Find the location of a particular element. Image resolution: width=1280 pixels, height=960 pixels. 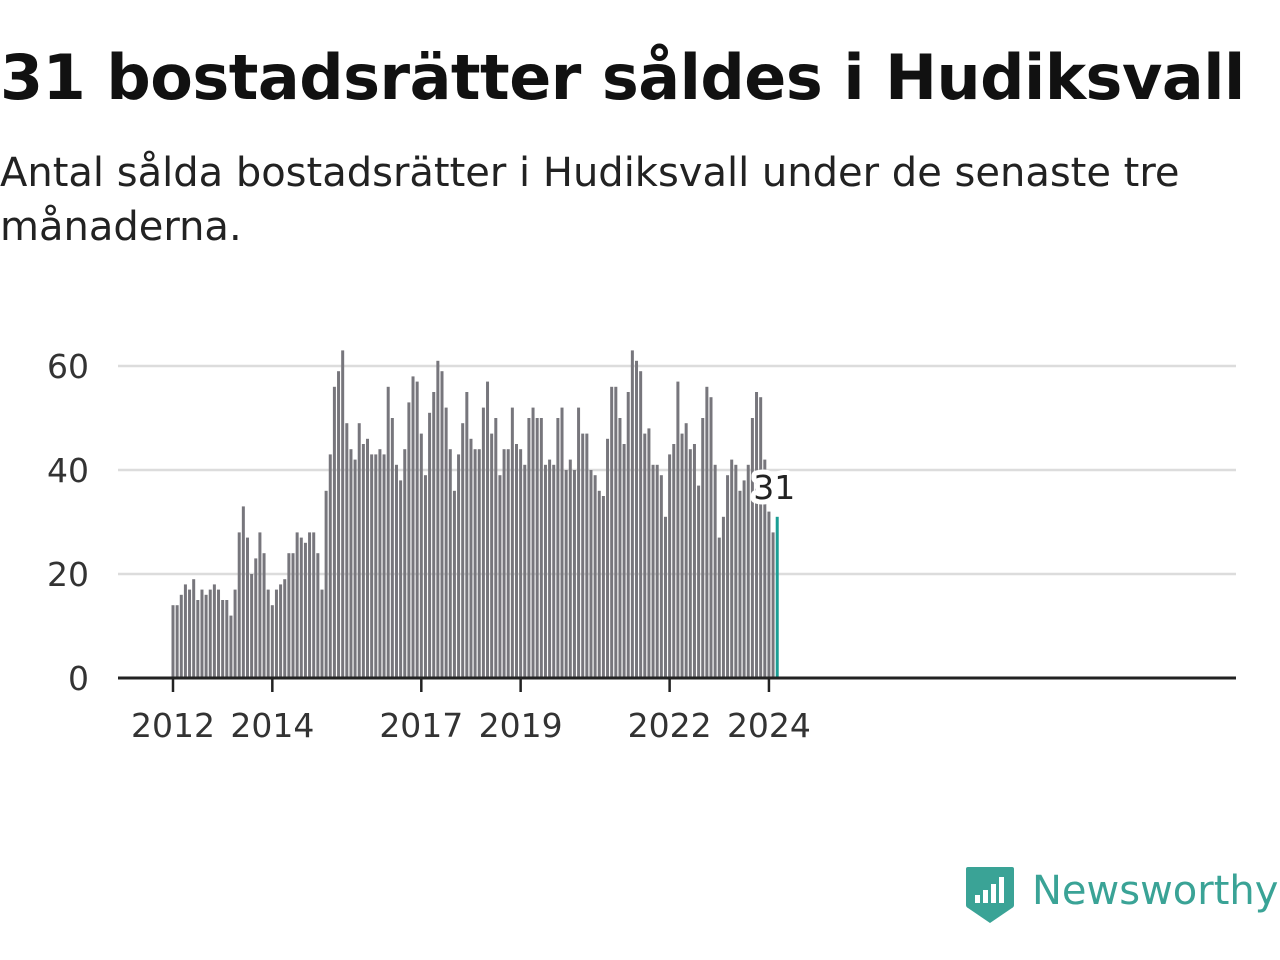

brand-name: Newsworthy is located at coordinates (1155, 891).